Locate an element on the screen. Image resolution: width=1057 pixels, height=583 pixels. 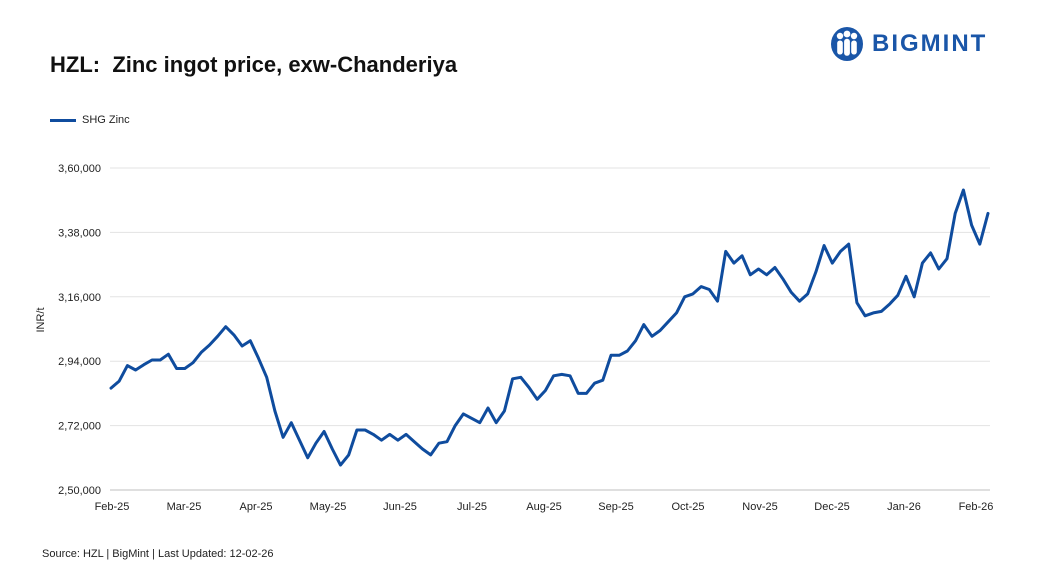
y-tick-label: 2,50,000 is located at coordinates (79, 491).